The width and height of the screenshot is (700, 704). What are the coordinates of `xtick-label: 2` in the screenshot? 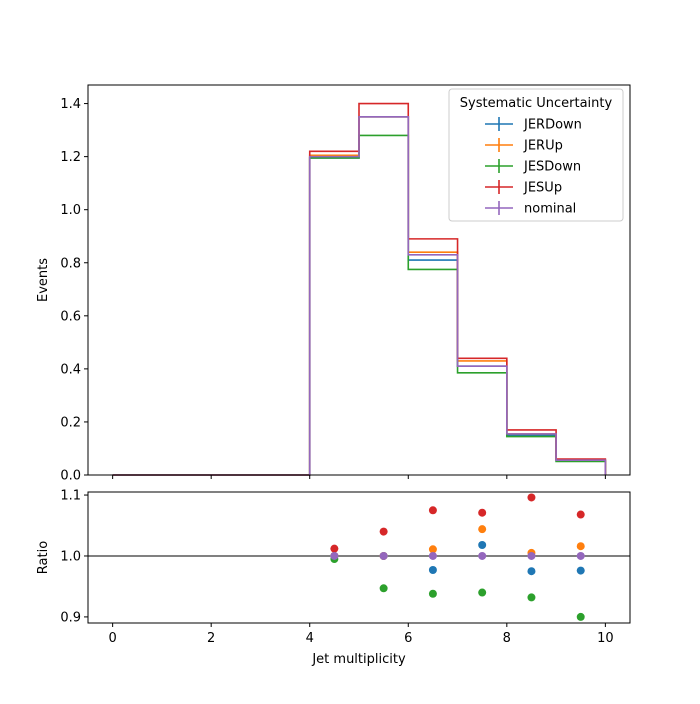 It's located at (211, 638).